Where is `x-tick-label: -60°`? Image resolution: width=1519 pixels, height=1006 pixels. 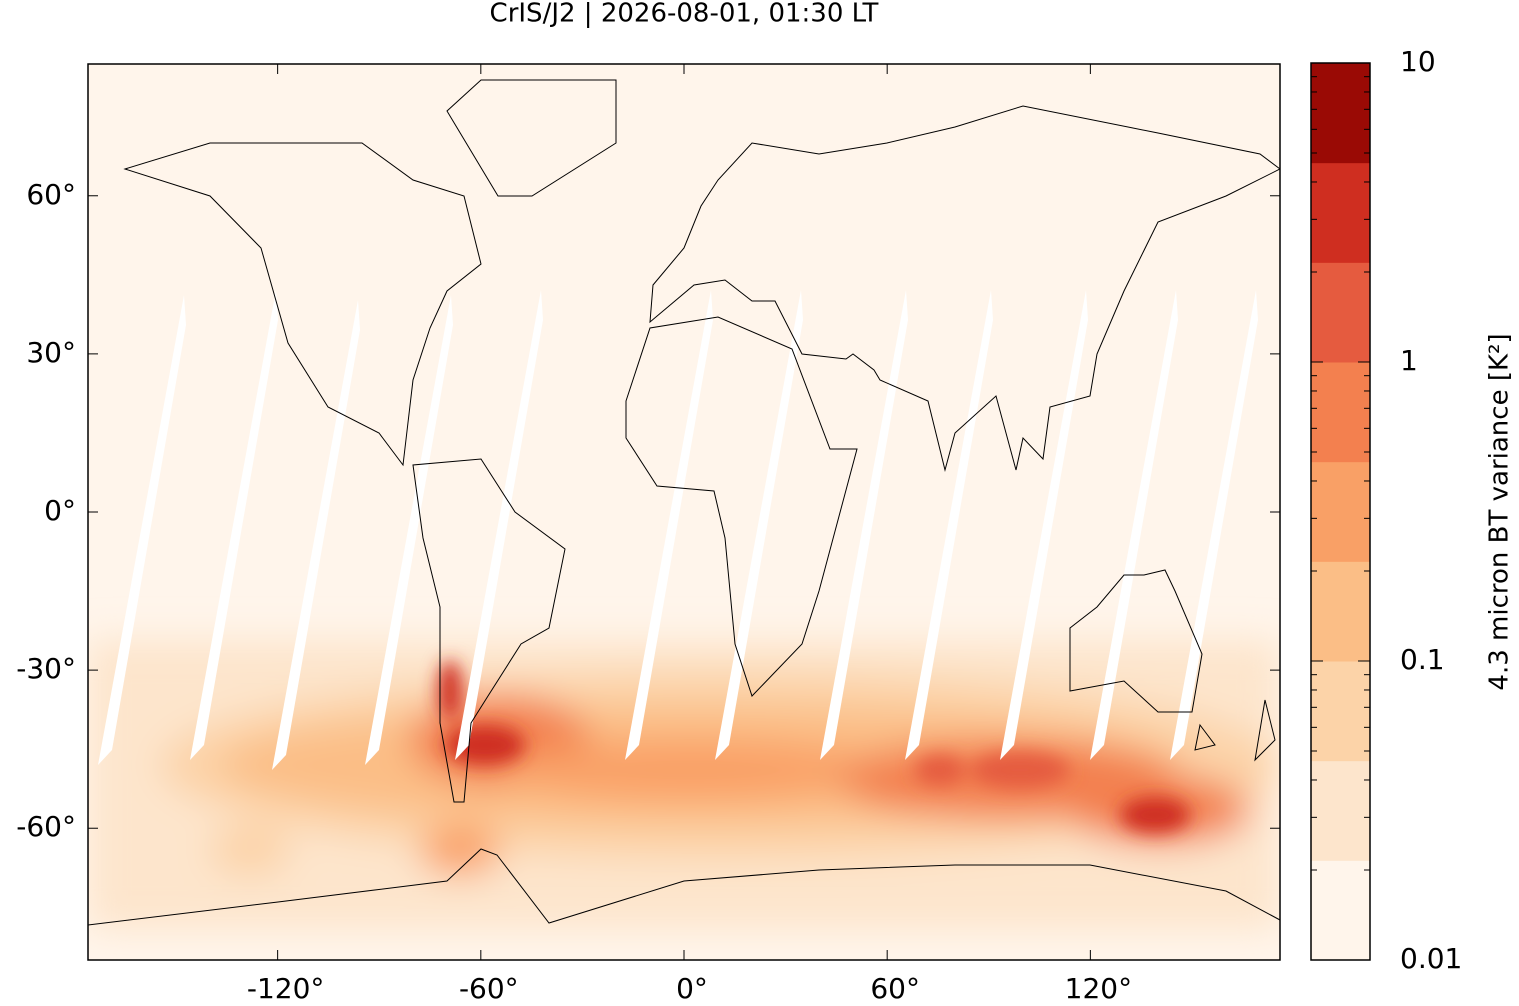 x-tick-label: -60° is located at coordinates (489, 987).